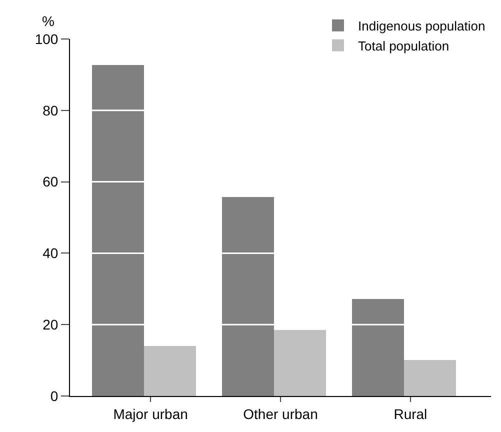 This screenshot has height=432, width=501. Describe the element at coordinates (48, 21) in the screenshot. I see `y-axis-title: %` at that location.